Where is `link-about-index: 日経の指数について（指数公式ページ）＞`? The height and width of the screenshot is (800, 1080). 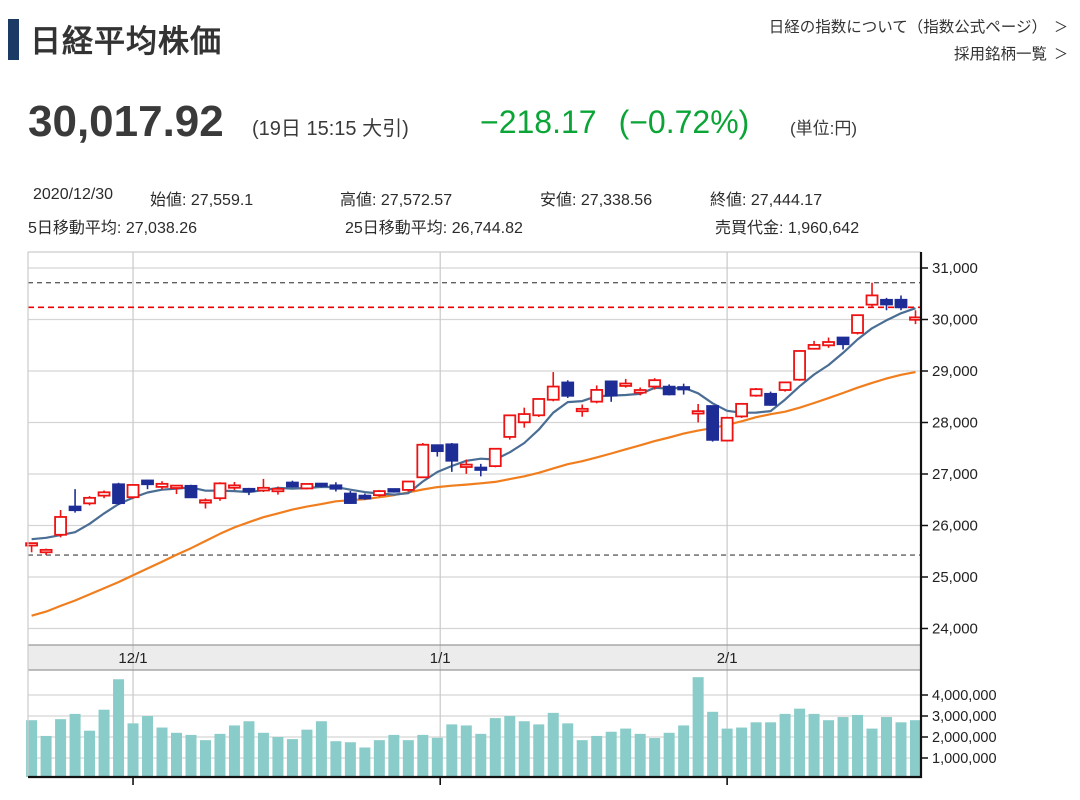
link-about-index: 日経の指数について（指数公式ページ）＞ is located at coordinates (918, 27).